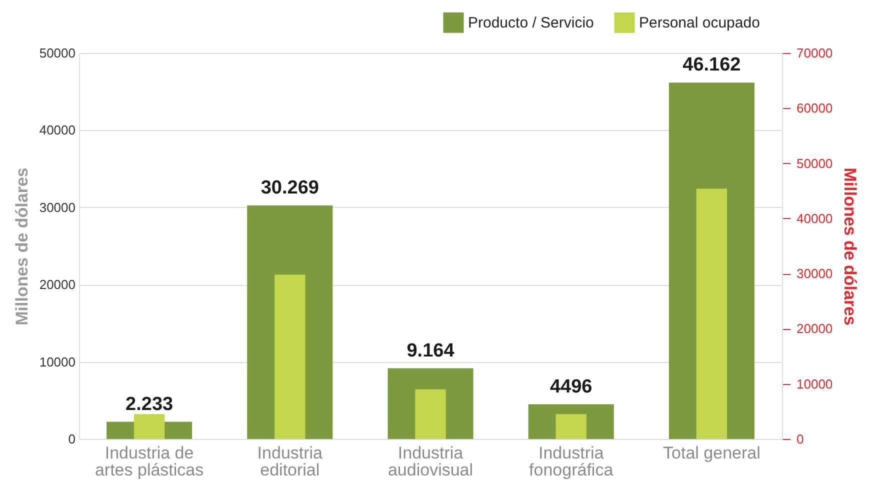  I want to click on data-label: 4496, so click(571, 387).